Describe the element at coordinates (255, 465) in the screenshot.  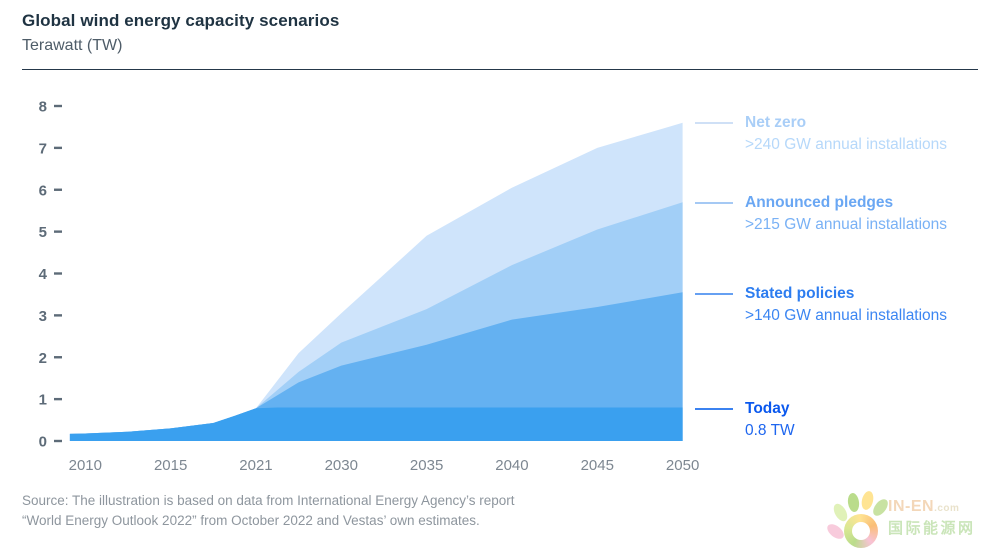
I see `x-axis-tick-label: 2021` at that location.